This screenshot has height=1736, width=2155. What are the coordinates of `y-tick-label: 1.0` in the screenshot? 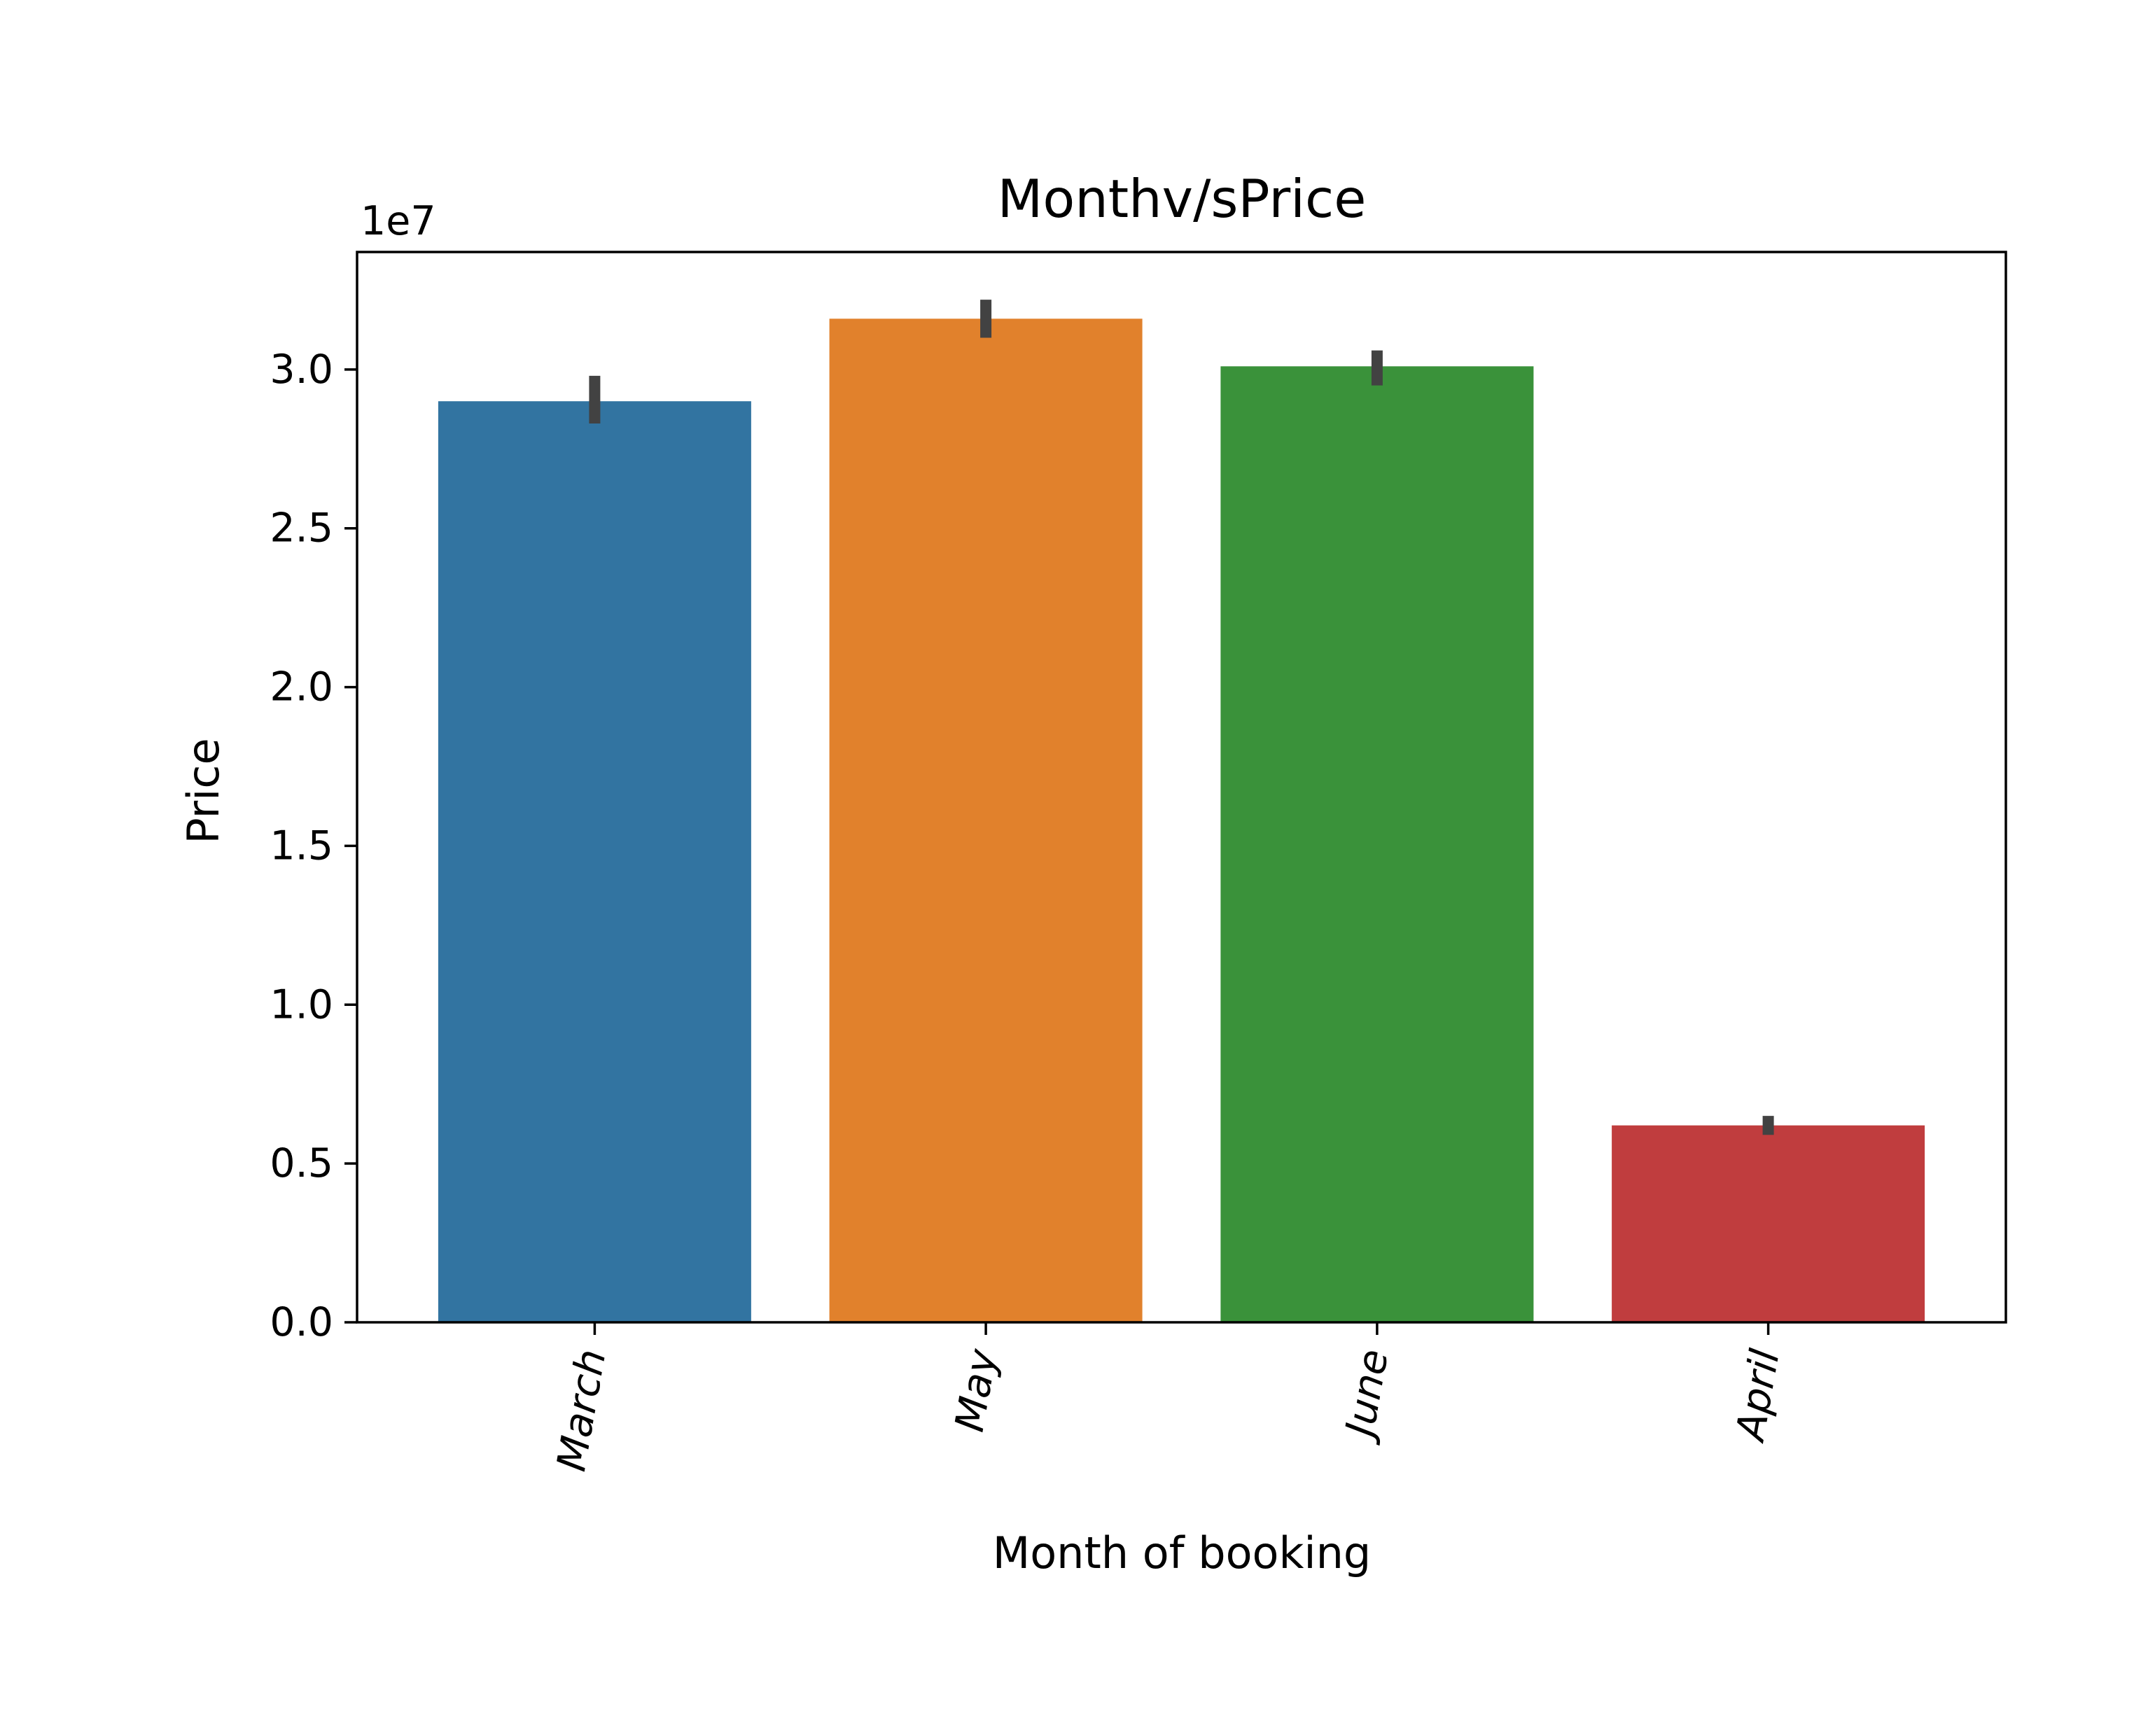 It's located at (301, 1004).